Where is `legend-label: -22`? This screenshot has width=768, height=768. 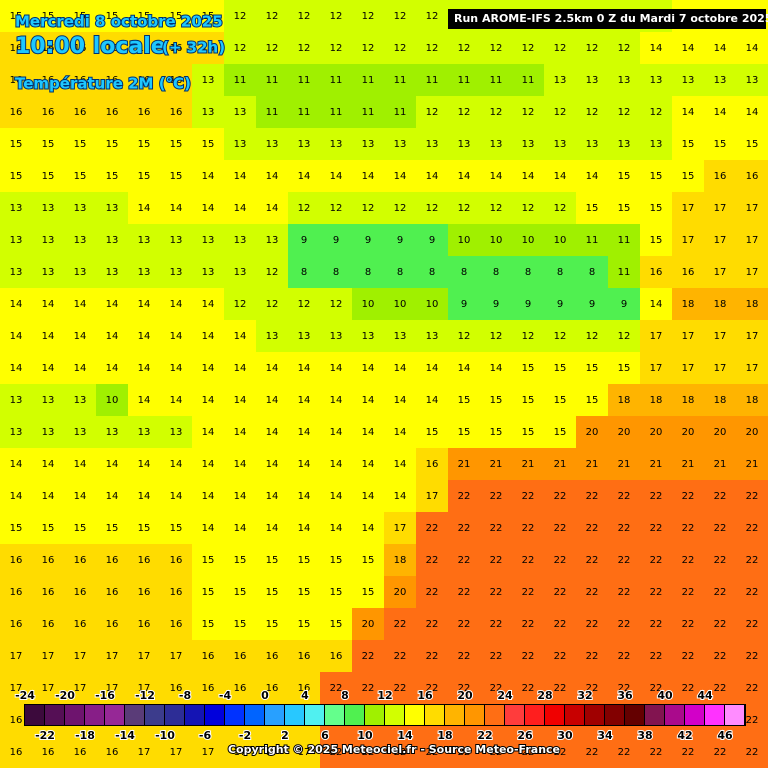 legend-label: -22 is located at coordinates (45, 735).